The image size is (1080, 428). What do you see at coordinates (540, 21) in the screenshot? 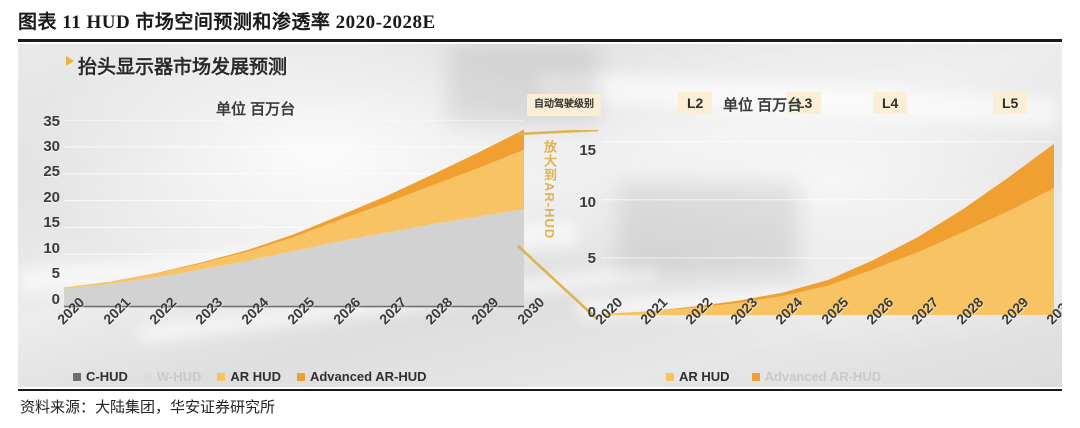
I see `figure-title-bar: 图表 11 HUD 市场空间预测和渗透率 2020-2028E` at bounding box center [540, 21].